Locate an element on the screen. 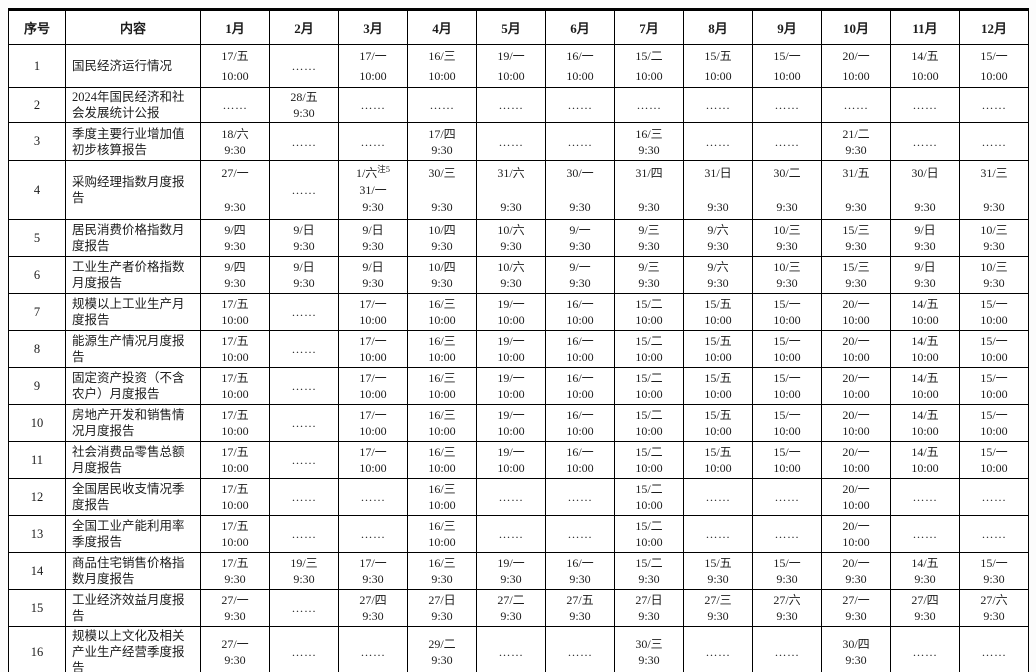 This screenshot has height=672, width=1036. row-number: 5 is located at coordinates (37, 238).